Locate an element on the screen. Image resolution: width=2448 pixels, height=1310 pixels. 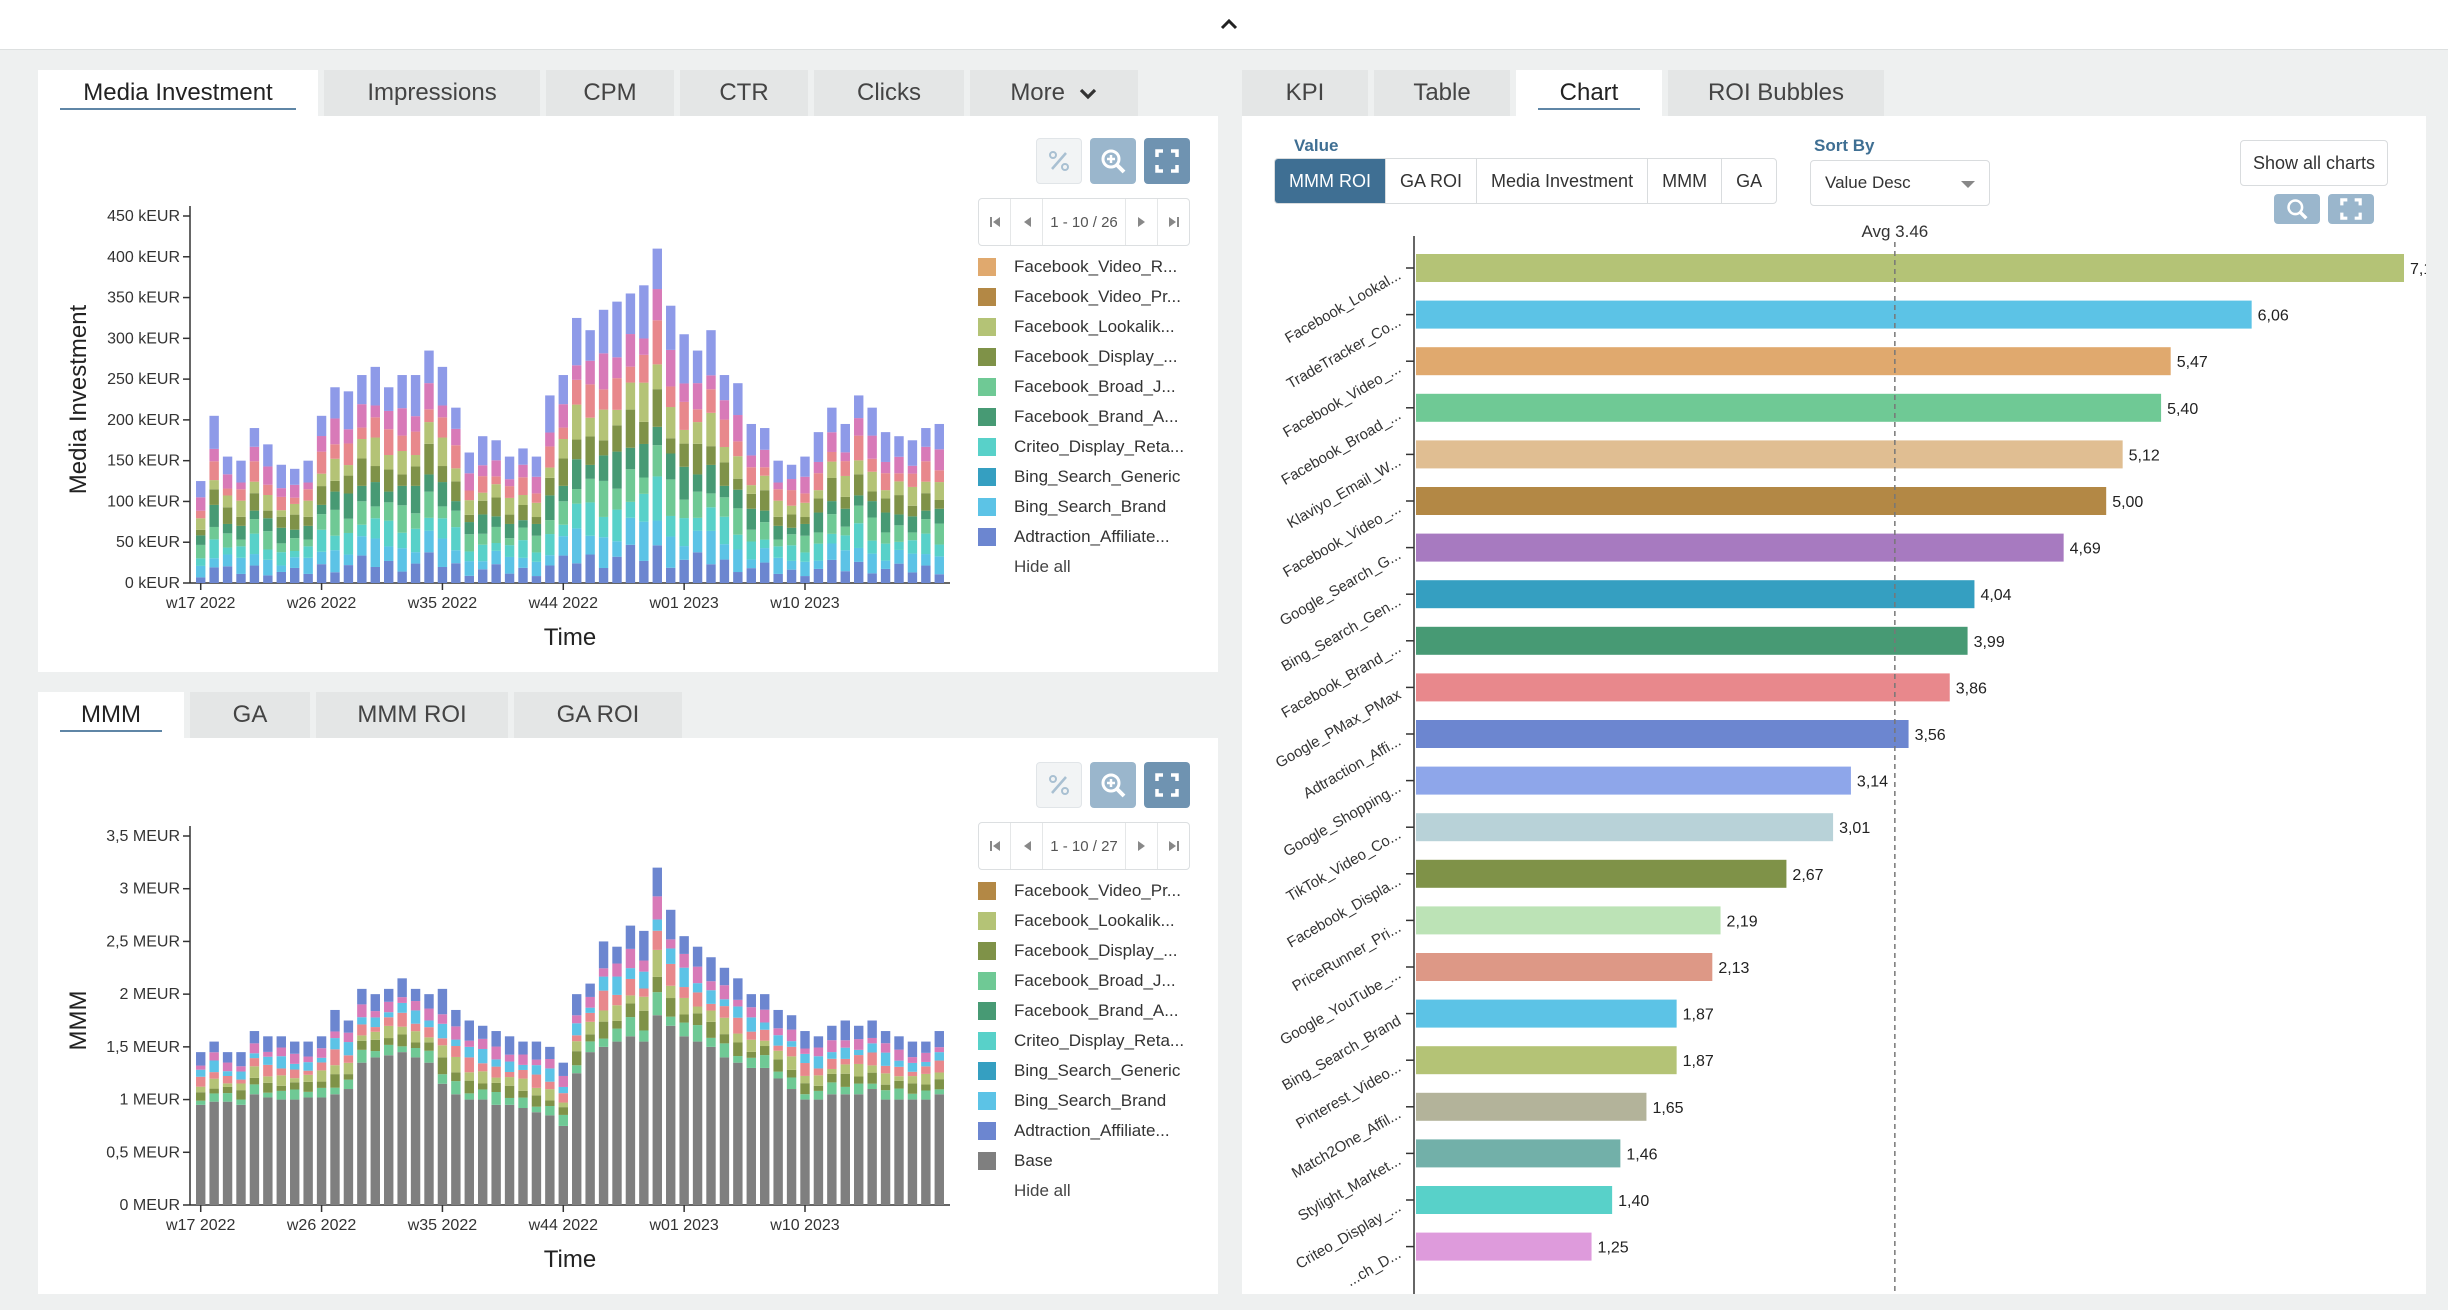
value-option-ga: GA is located at coordinates (1749, 181).